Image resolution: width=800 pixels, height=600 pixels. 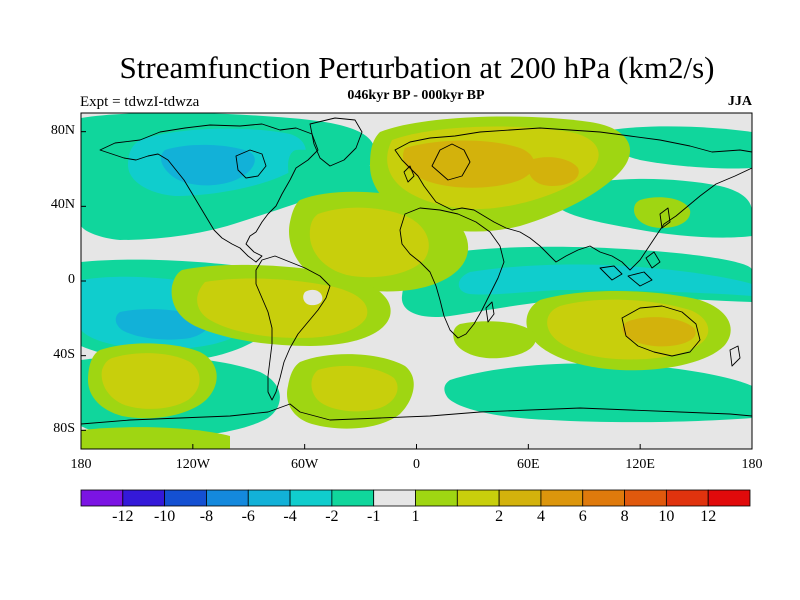 I want to click on colorbar-label: 1, so click(x=415, y=516).